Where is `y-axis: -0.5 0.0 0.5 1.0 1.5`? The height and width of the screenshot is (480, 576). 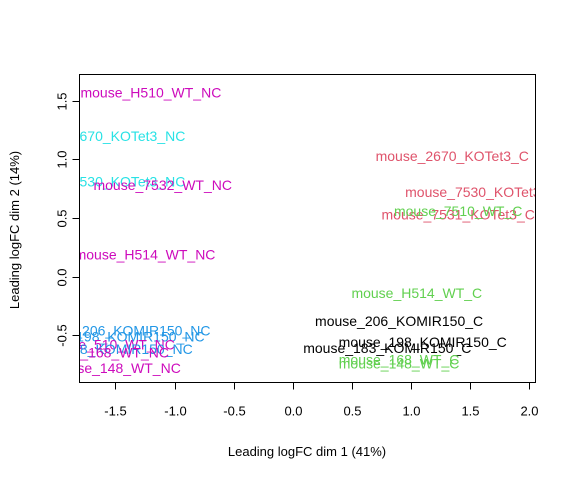 y-axis: -0.5 0.0 0.5 1.0 1.5 is located at coordinates (67, 219).